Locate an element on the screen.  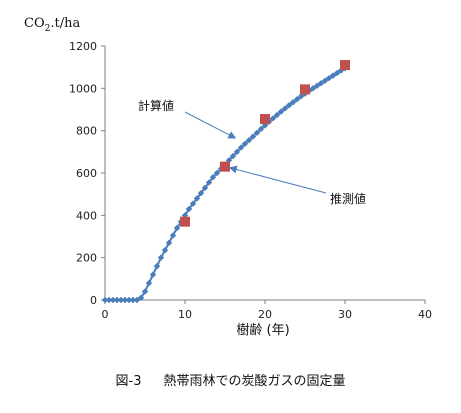
y-tick-label: 800 is located at coordinates (86, 131).